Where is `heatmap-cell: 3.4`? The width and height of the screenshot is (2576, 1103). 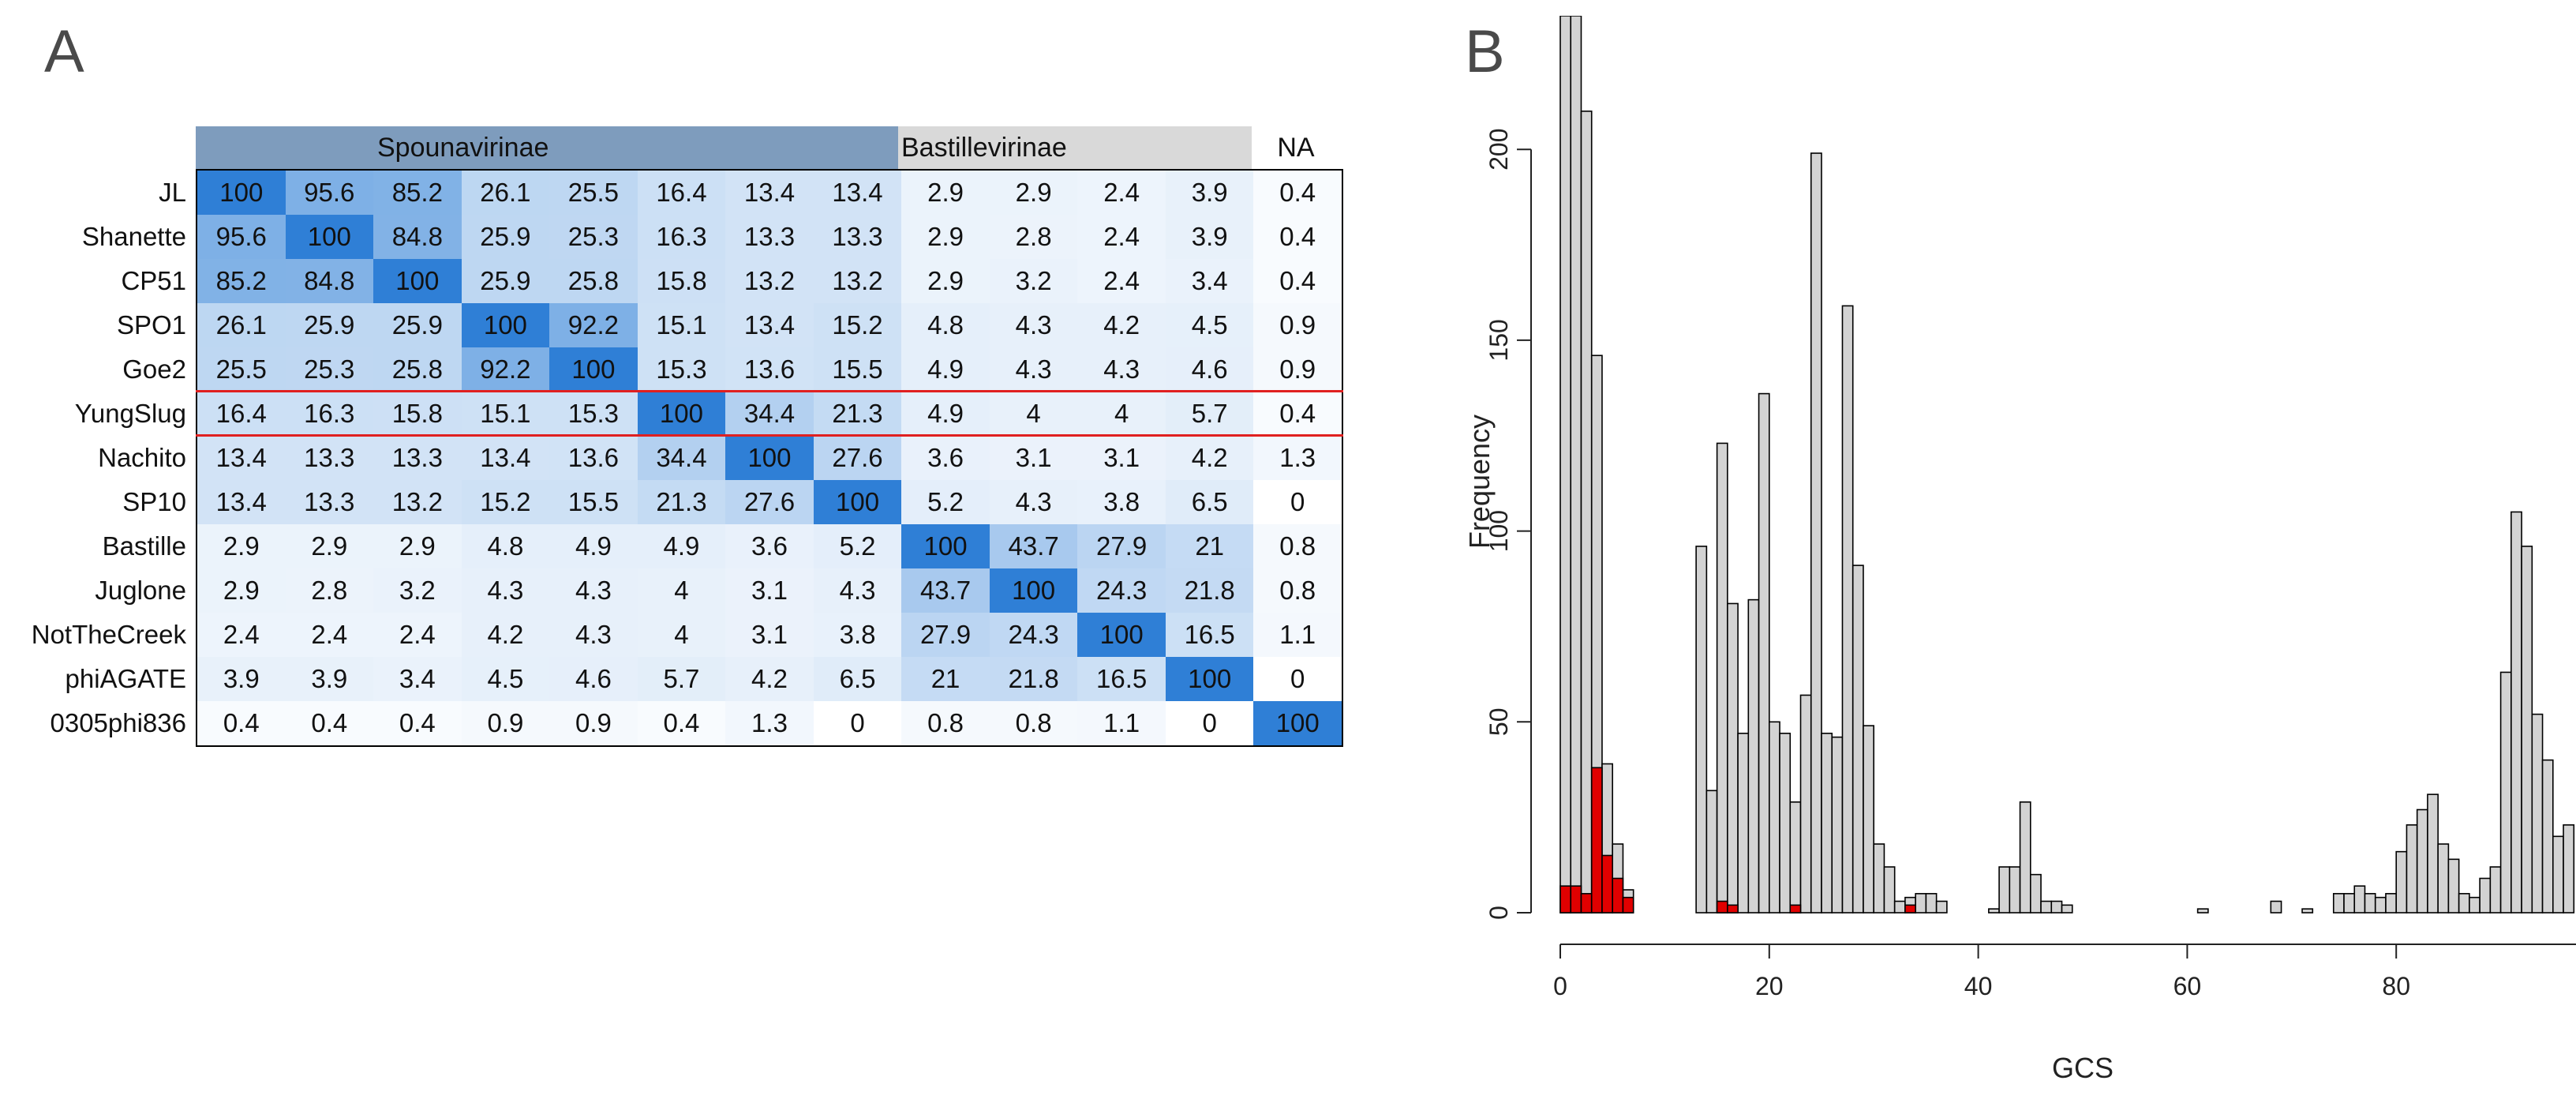
heatmap-cell: 3.4 is located at coordinates (417, 679).